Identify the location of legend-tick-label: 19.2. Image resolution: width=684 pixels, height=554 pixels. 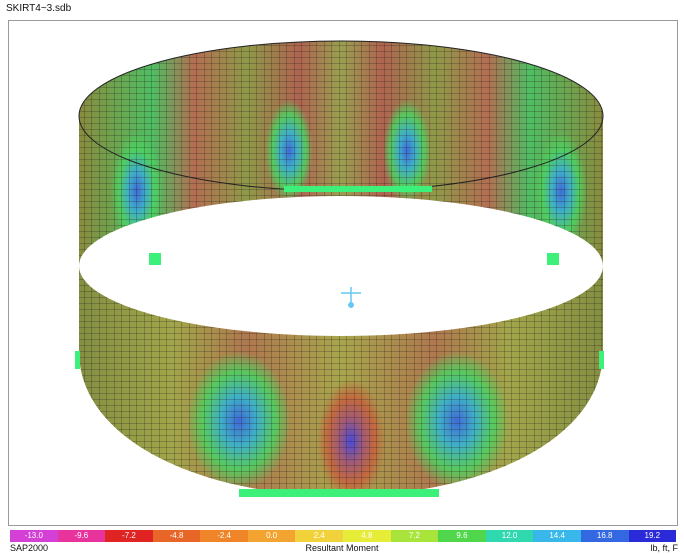
(652, 535).